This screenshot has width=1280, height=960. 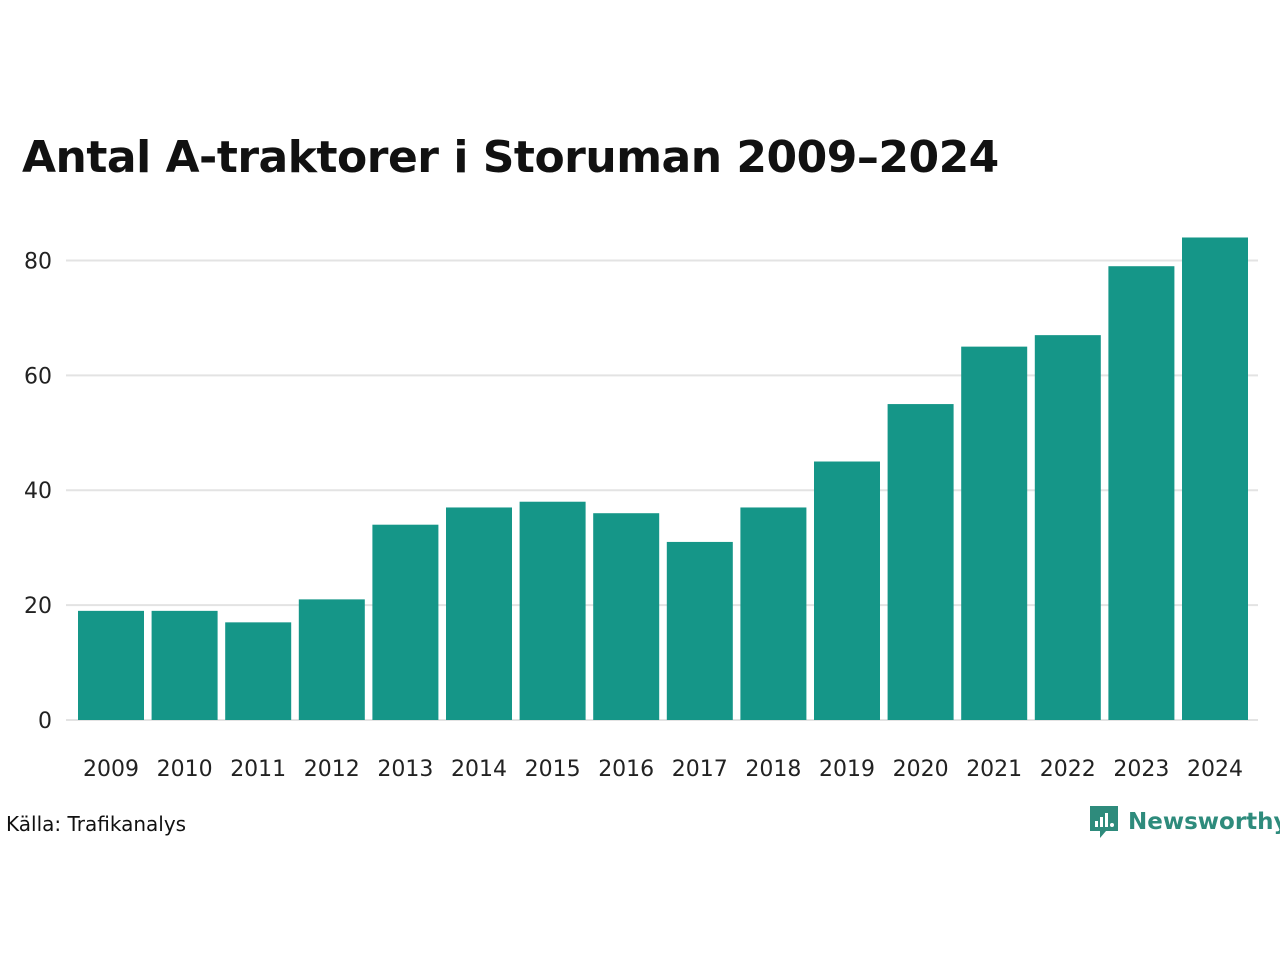 What do you see at coordinates (1068, 769) in the screenshot?
I see `x-tick-label: 2022` at bounding box center [1068, 769].